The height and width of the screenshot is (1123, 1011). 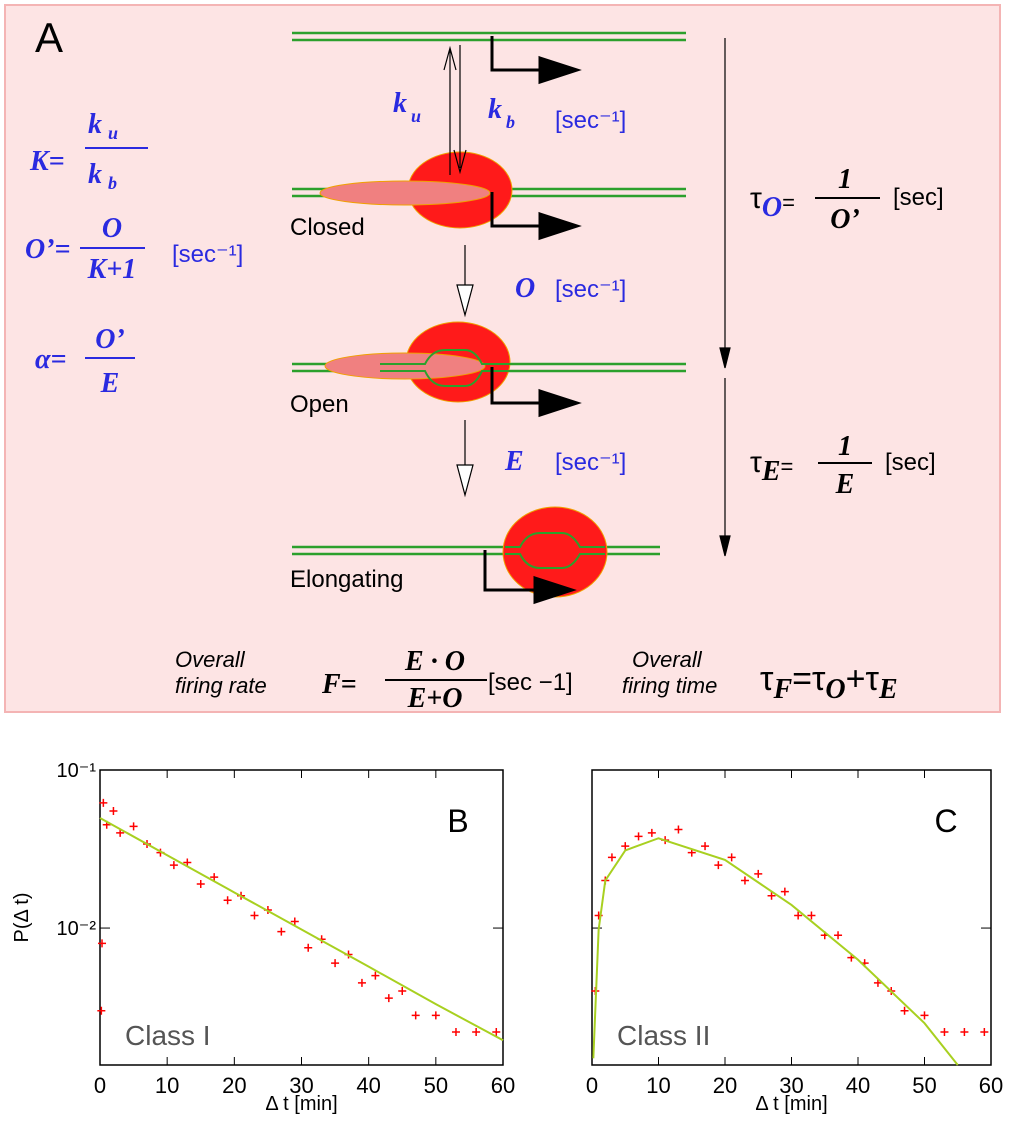 I want to click on eq-lhs: F=, so click(x=339, y=684).